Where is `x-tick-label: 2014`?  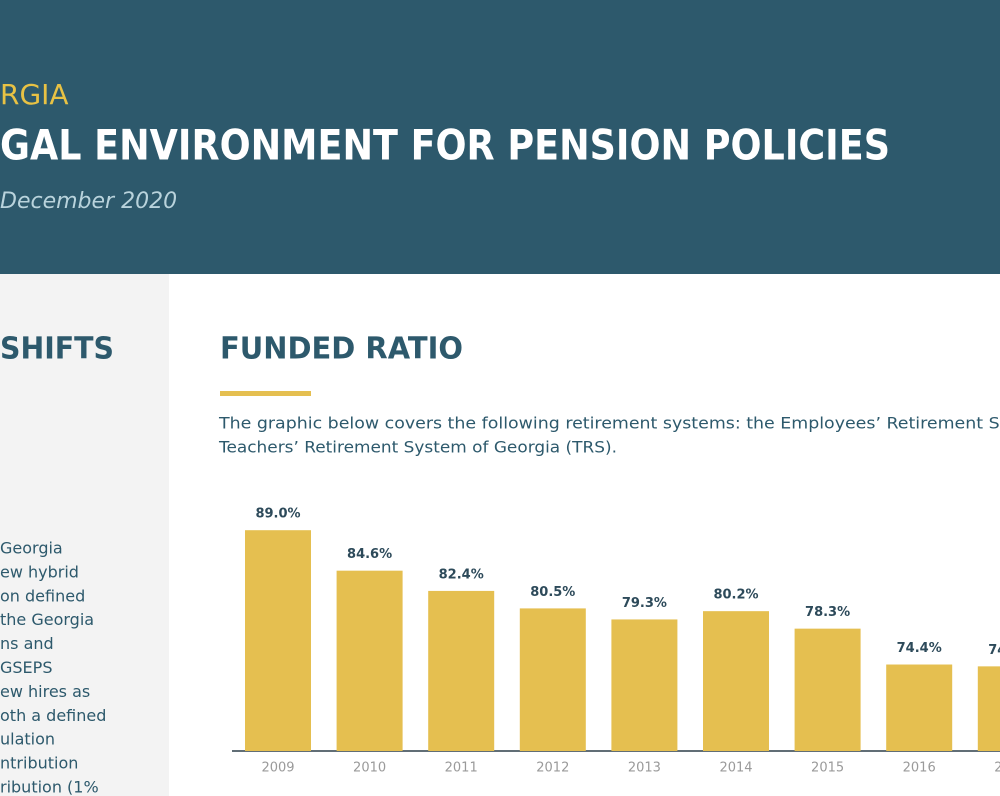 x-tick-label: 2014 is located at coordinates (735, 768).